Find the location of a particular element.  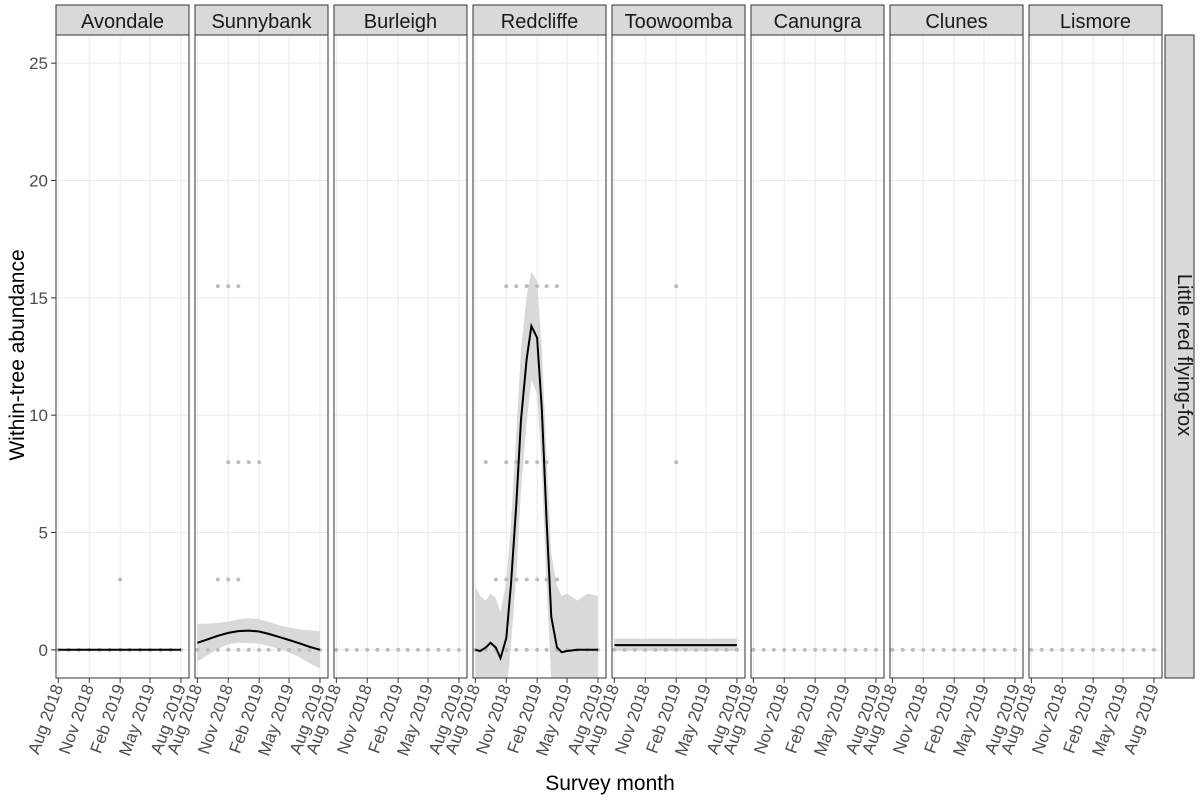

y-tick-label: 15 is located at coordinates (38, 298).